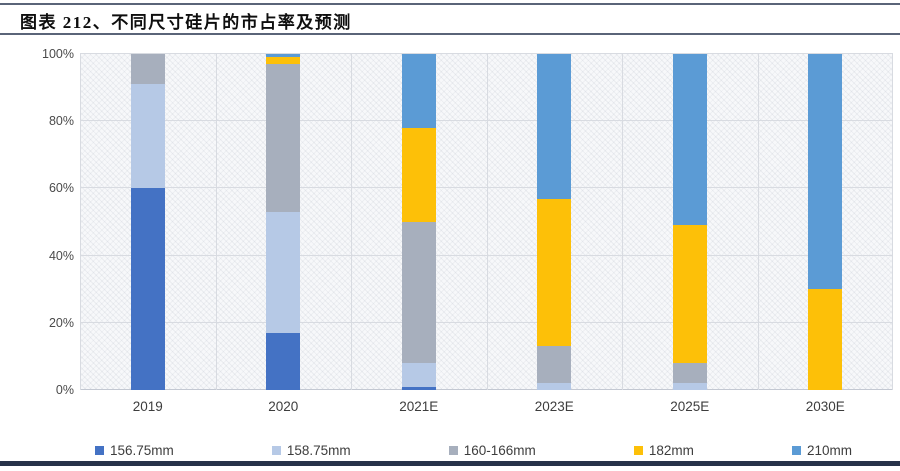 The height and width of the screenshot is (471, 900). What do you see at coordinates (825, 406) in the screenshot?
I see `x-axis-category-label: 2030E` at bounding box center [825, 406].